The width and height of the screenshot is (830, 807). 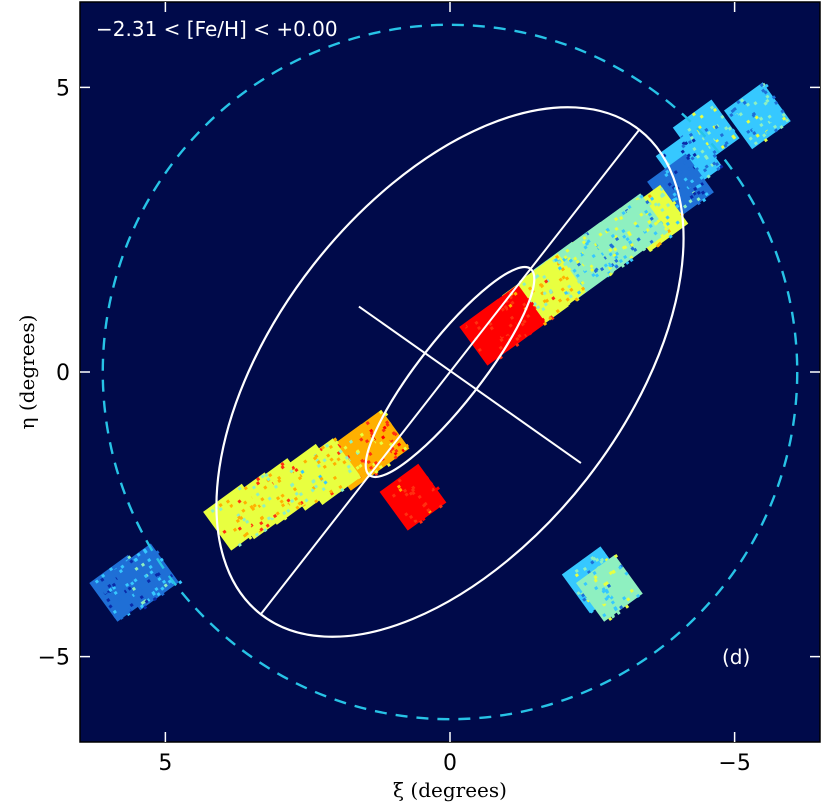 What do you see at coordinates (450, 763) in the screenshot?
I see `x-tick-label: 0` at bounding box center [450, 763].